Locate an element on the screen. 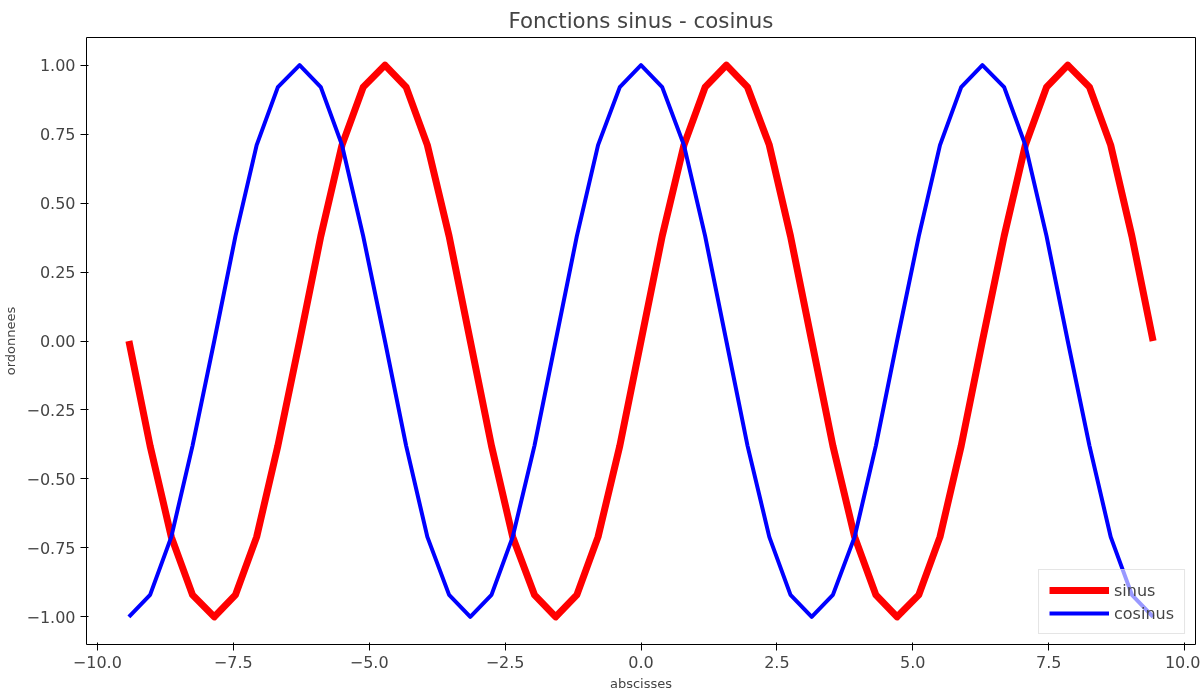 The width and height of the screenshot is (1203, 696). y-tick-label: −0.75 is located at coordinates (51, 548).